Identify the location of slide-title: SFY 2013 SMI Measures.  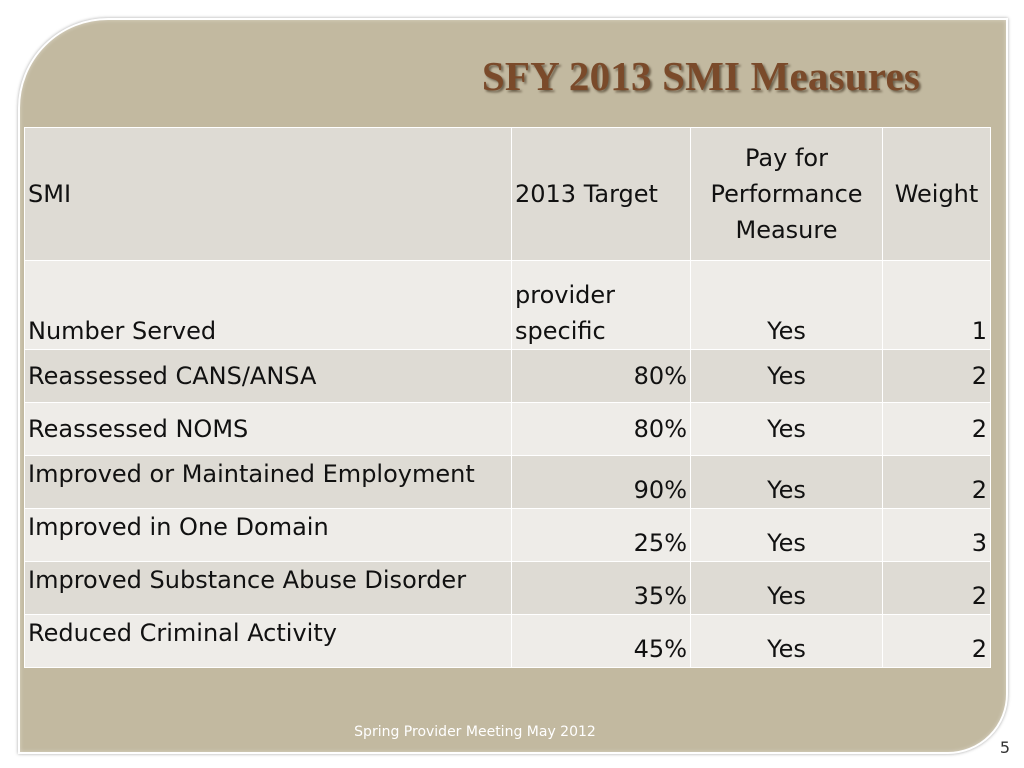
(700, 76).